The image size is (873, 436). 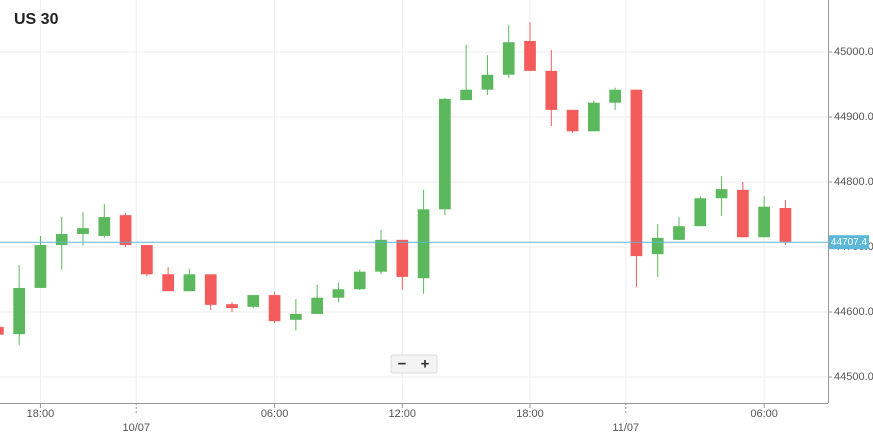 I want to click on zoom-box, so click(x=414, y=364).